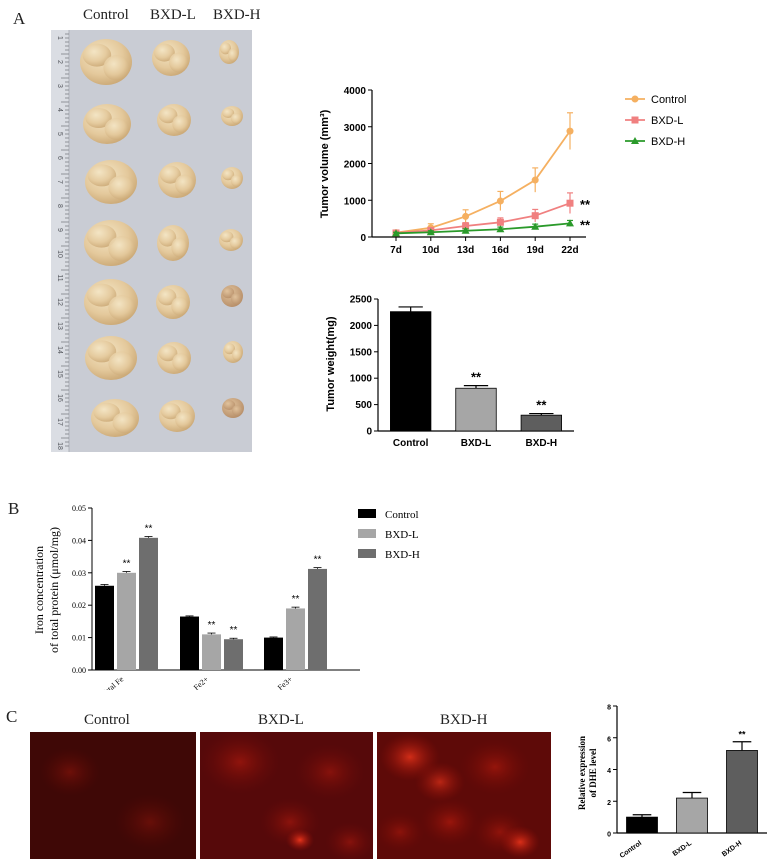  What do you see at coordinates (430, 250) in the screenshot?
I see `x-tick-label: 10d` at bounding box center [430, 250].